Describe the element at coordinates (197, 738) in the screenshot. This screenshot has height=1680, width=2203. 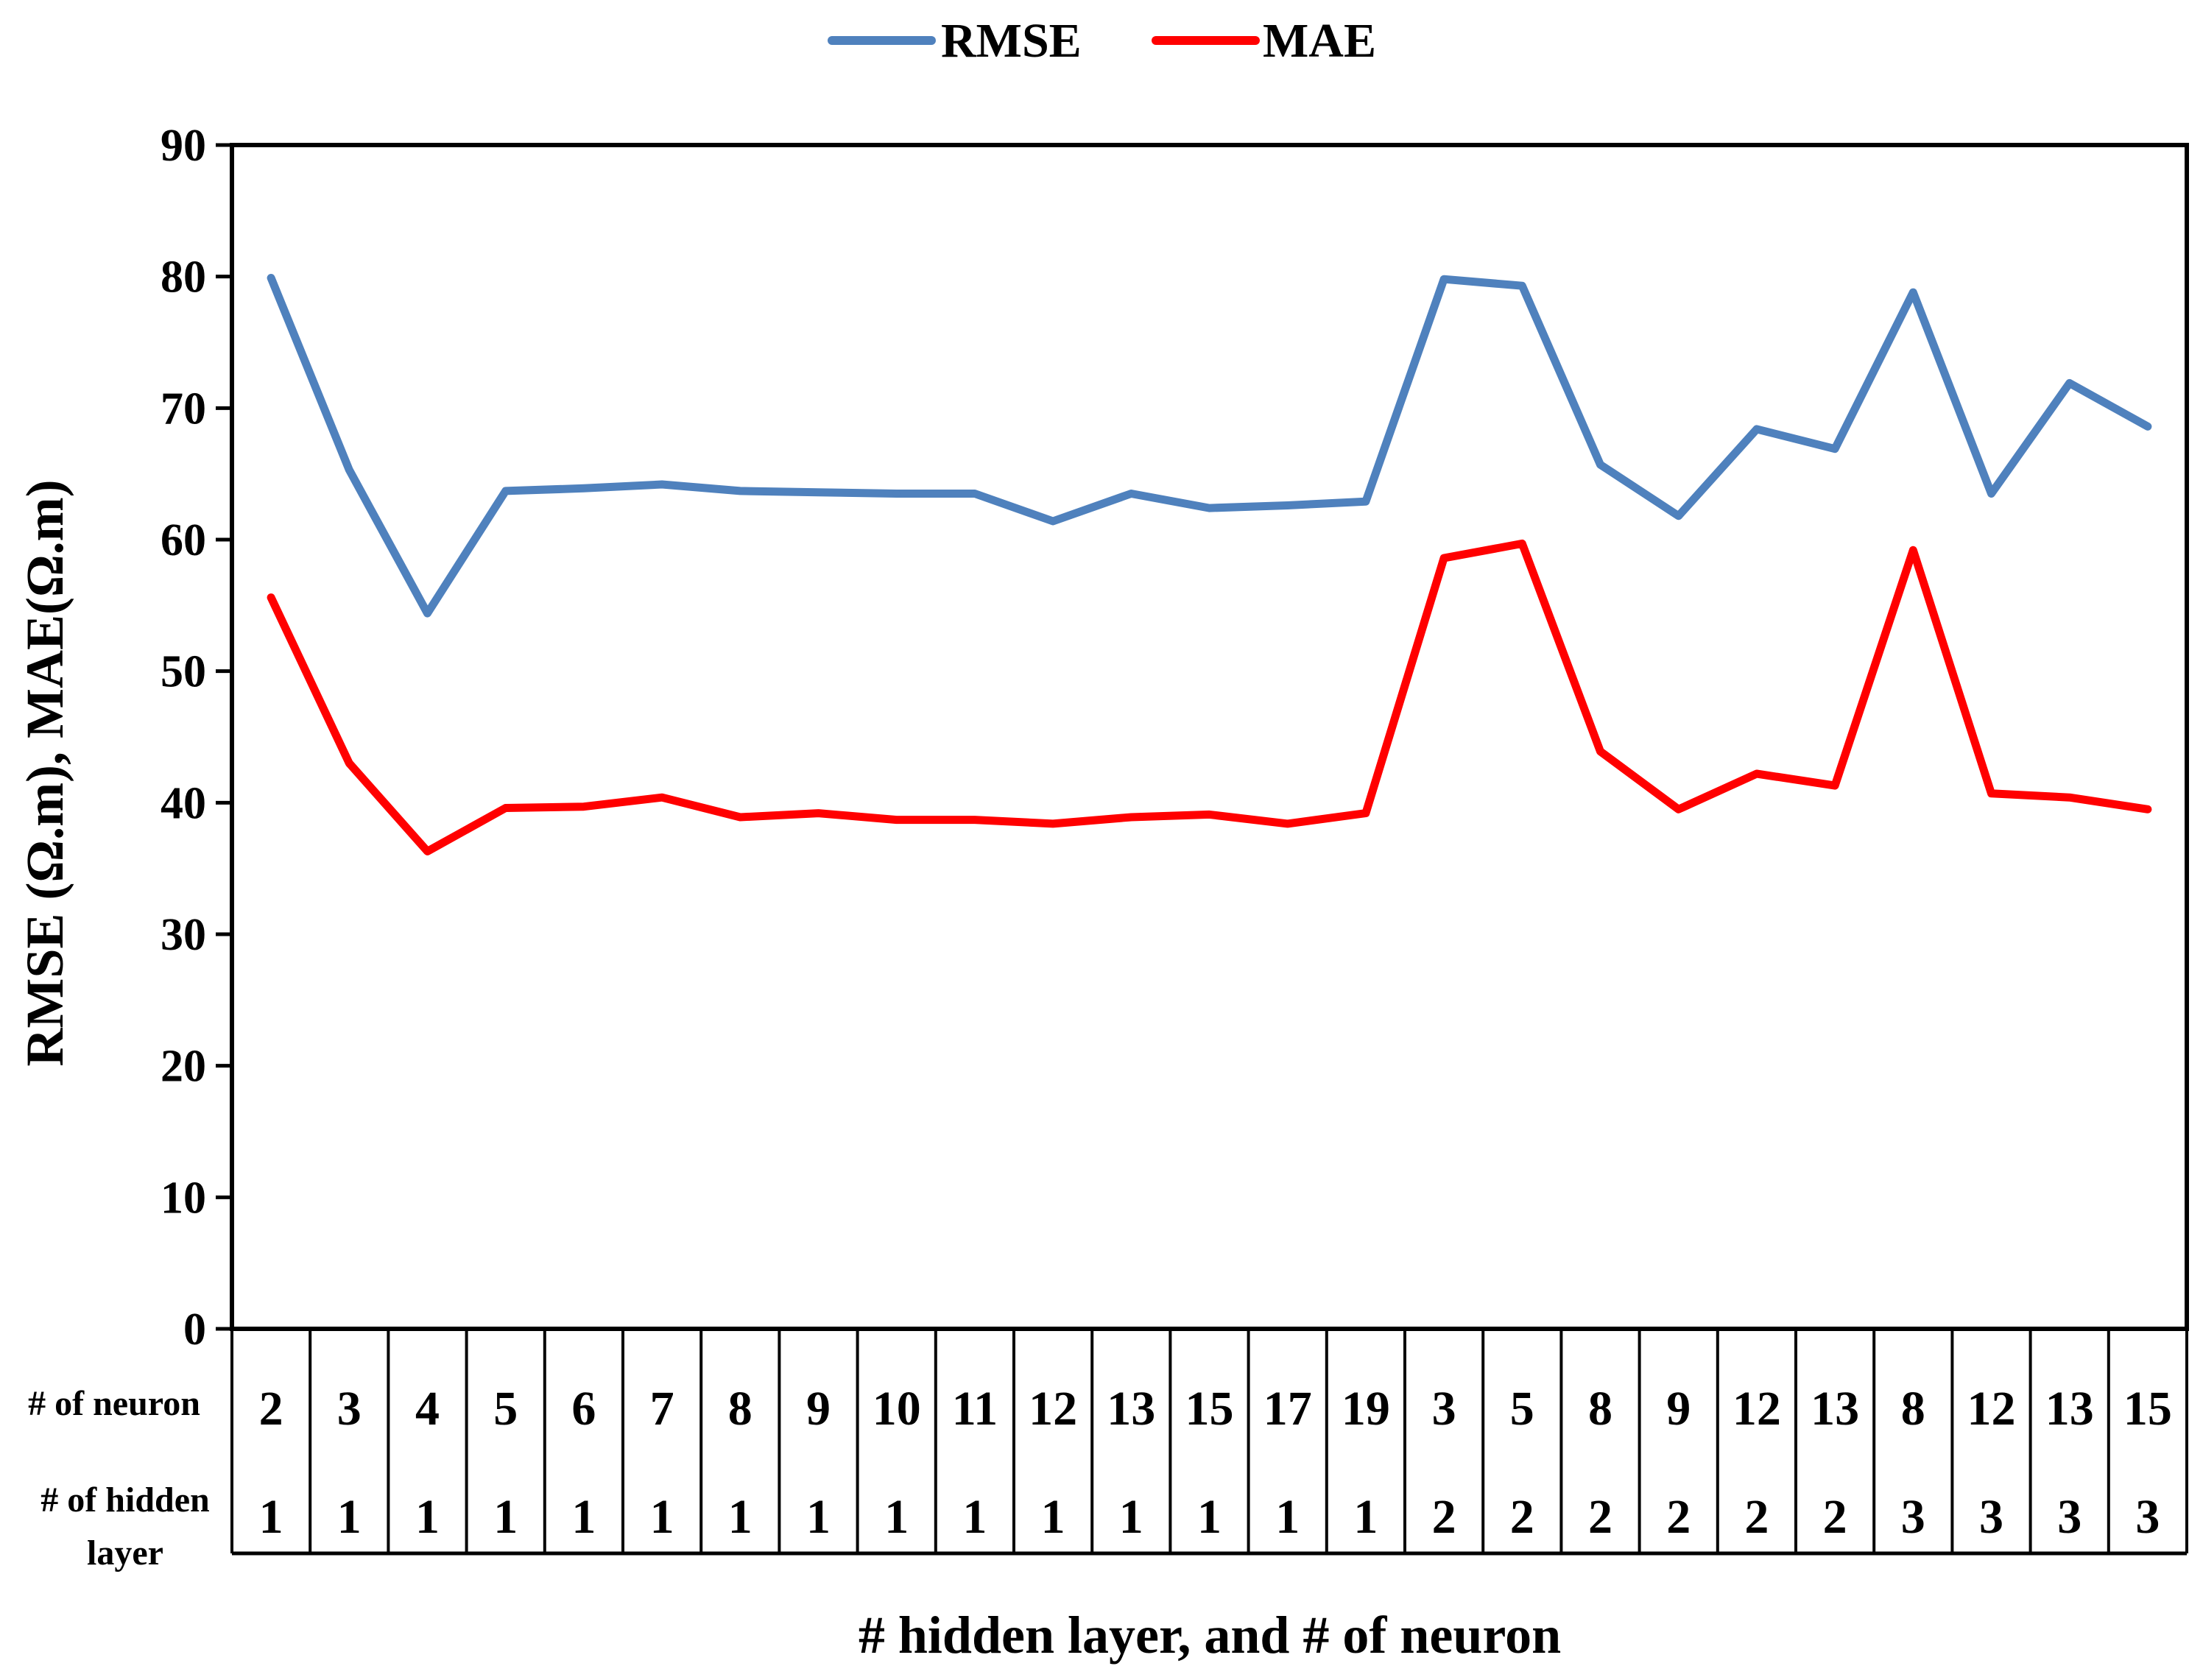
I see `y-axis: 0 10 20 30 40 50 60 70 80 90` at that location.